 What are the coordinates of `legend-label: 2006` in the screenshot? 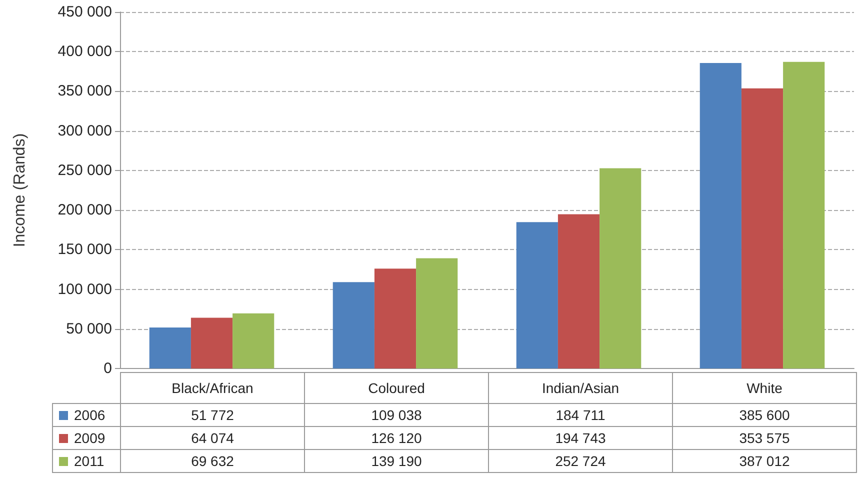 It's located at (86, 415).